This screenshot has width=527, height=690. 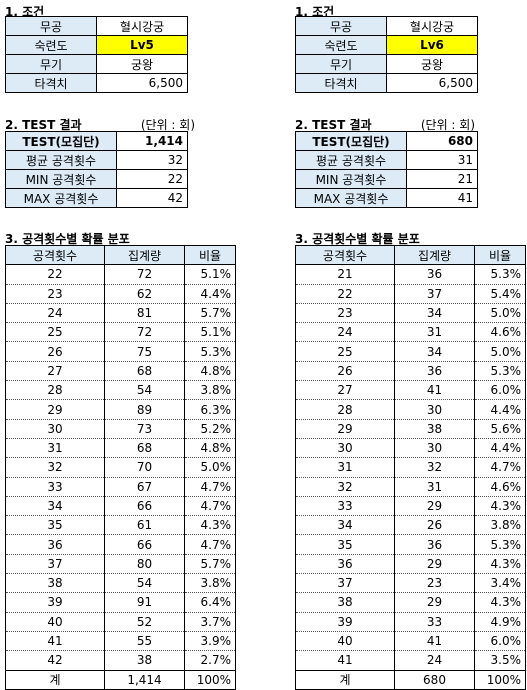 What do you see at coordinates (410, 313) in the screenshot?
I see `table-row: 23 34 5.0%` at bounding box center [410, 313].